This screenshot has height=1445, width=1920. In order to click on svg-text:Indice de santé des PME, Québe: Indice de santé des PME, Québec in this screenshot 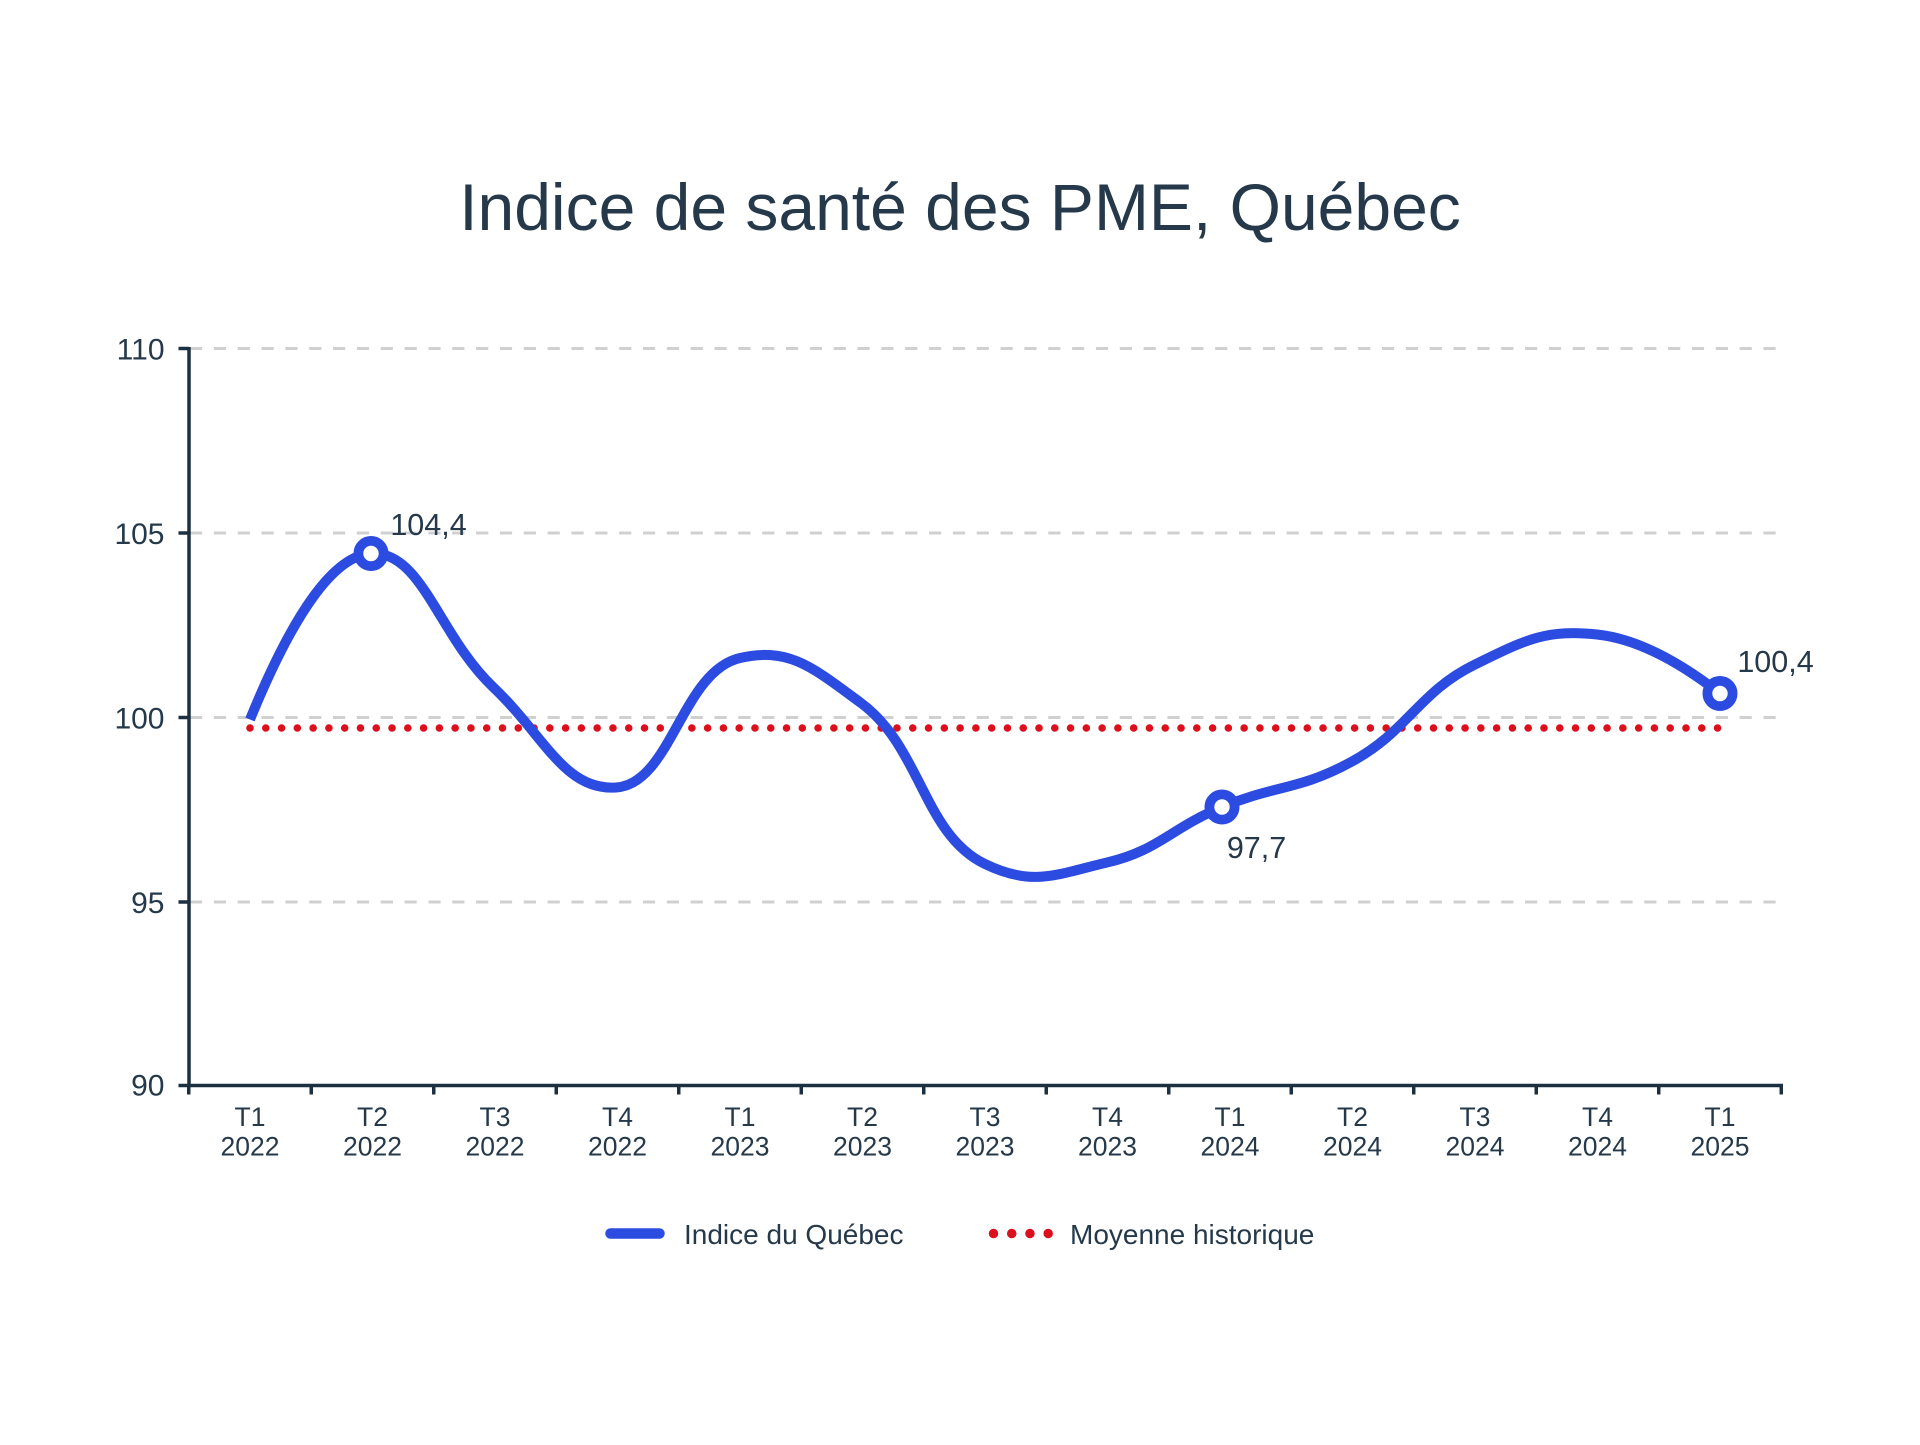, I will do `click(960, 207)`.